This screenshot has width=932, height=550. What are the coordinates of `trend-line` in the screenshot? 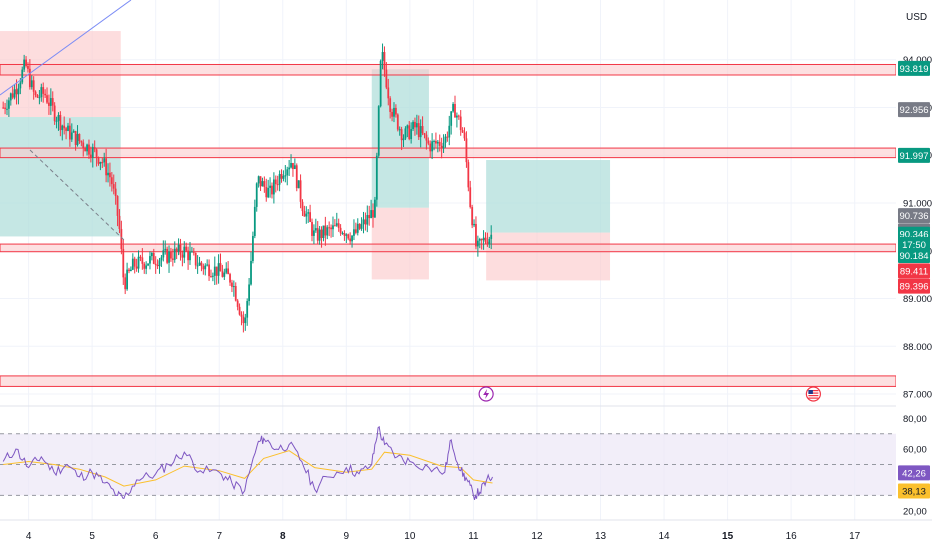 It's located at (66, 48).